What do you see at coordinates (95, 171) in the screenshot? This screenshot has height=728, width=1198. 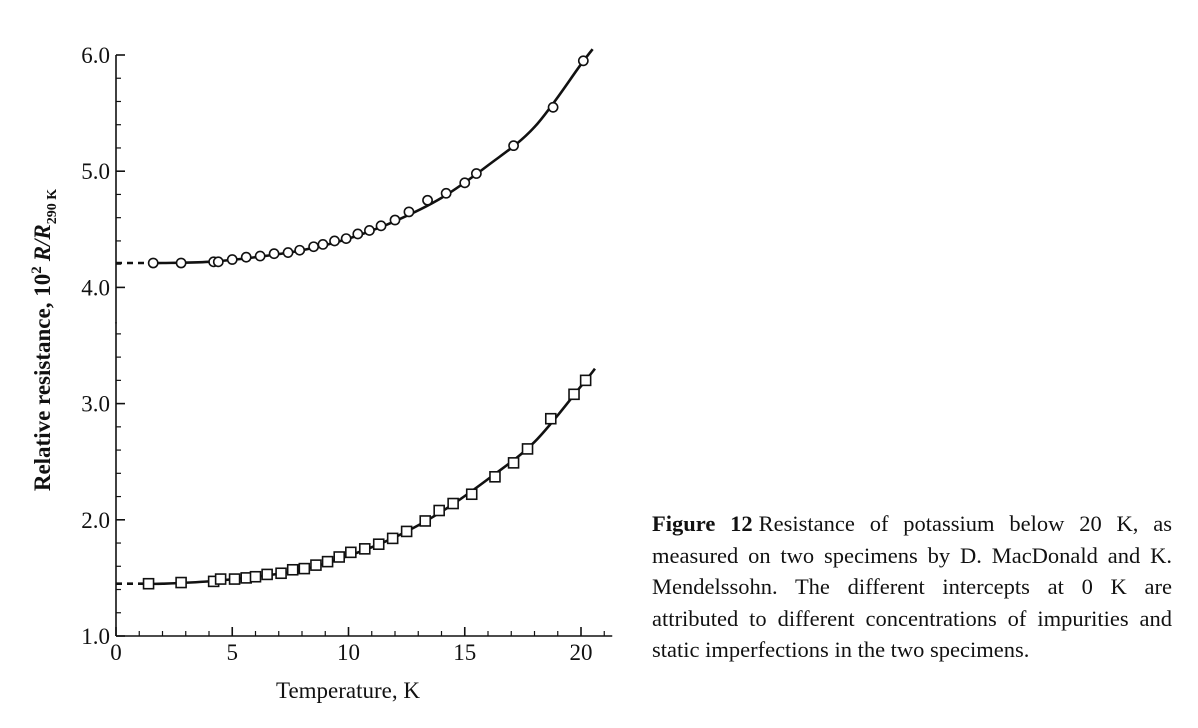 I see `y-tick-label: 5.0` at bounding box center [95, 171].